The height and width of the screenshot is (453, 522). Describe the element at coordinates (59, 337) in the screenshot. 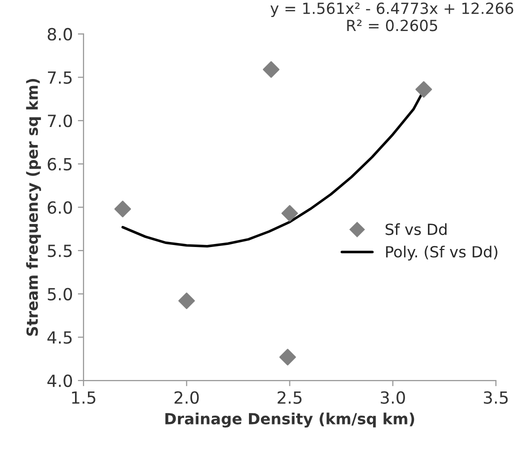

I see `y-tick-label: 4.5` at that location.